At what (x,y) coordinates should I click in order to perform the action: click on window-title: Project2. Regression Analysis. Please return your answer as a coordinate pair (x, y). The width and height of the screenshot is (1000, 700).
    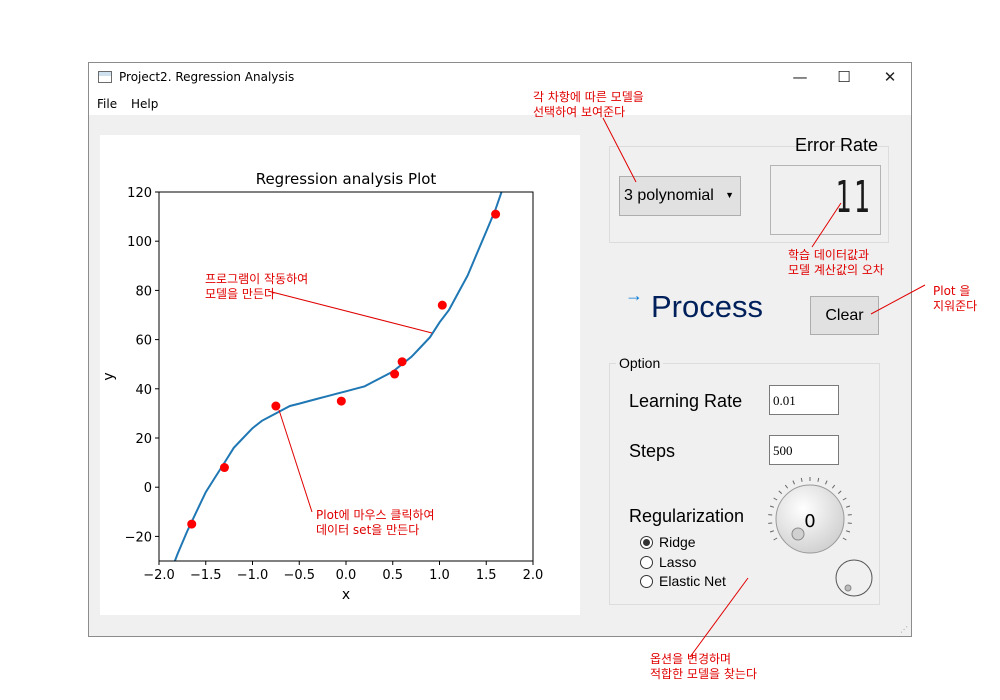
    Looking at the image, I should click on (207, 77).